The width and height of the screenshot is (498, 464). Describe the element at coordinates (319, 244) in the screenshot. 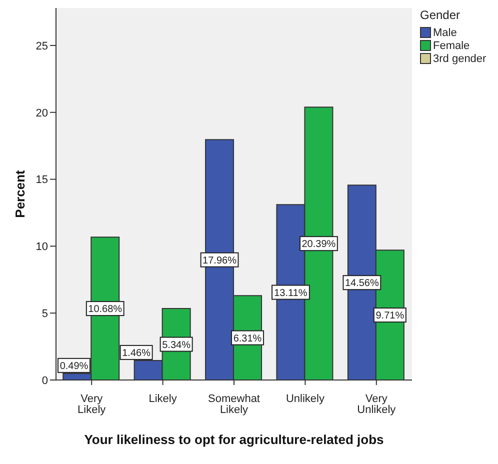

I see `data-label: 20.39%` at that location.